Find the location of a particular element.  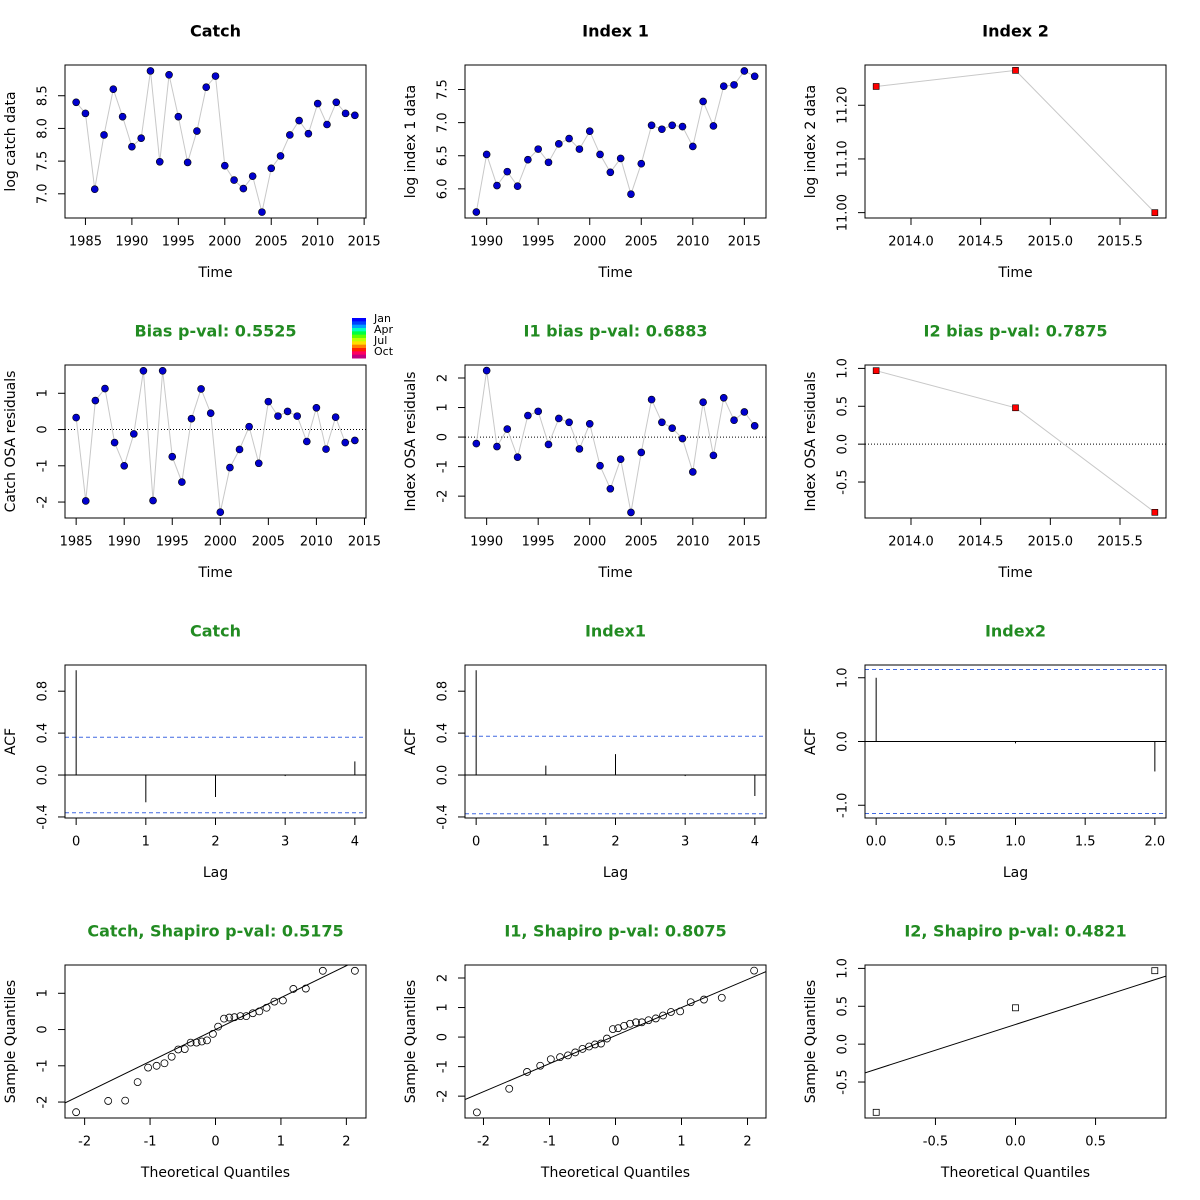

x-tick-label: 2015.0 is located at coordinates (1051, 242).